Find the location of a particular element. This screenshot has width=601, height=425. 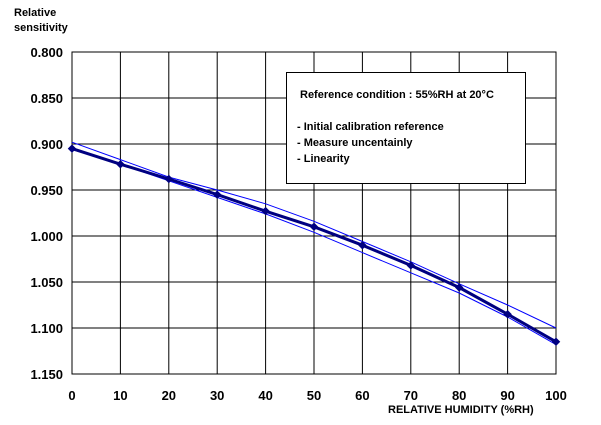

annotation-item: - Measure uncentainly is located at coordinates (355, 143).